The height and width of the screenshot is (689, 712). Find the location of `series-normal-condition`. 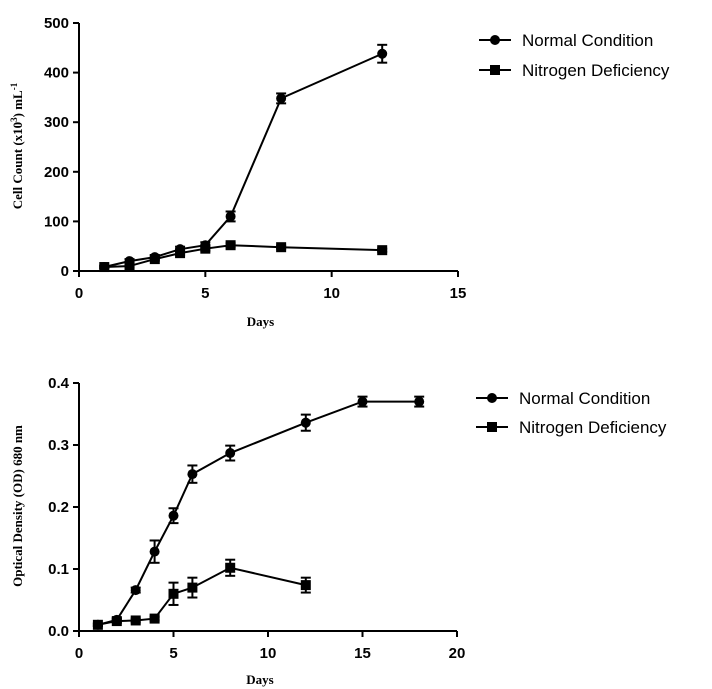

series-normal-condition is located at coordinates (243, 158).